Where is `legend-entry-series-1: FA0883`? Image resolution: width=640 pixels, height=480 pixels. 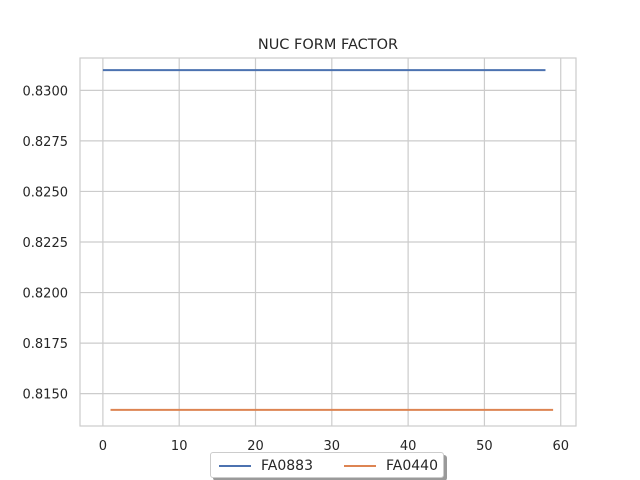
legend-entry-series-1: FA0883 is located at coordinates (266, 466).